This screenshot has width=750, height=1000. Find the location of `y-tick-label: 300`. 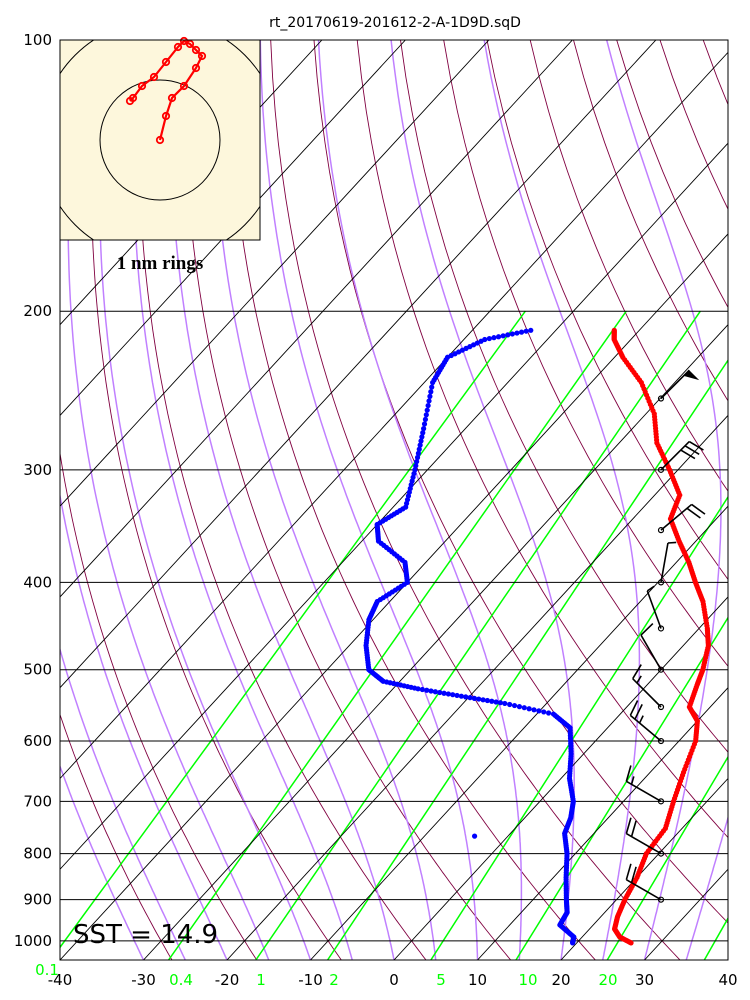

y-tick-label: 300 is located at coordinates (37, 470).